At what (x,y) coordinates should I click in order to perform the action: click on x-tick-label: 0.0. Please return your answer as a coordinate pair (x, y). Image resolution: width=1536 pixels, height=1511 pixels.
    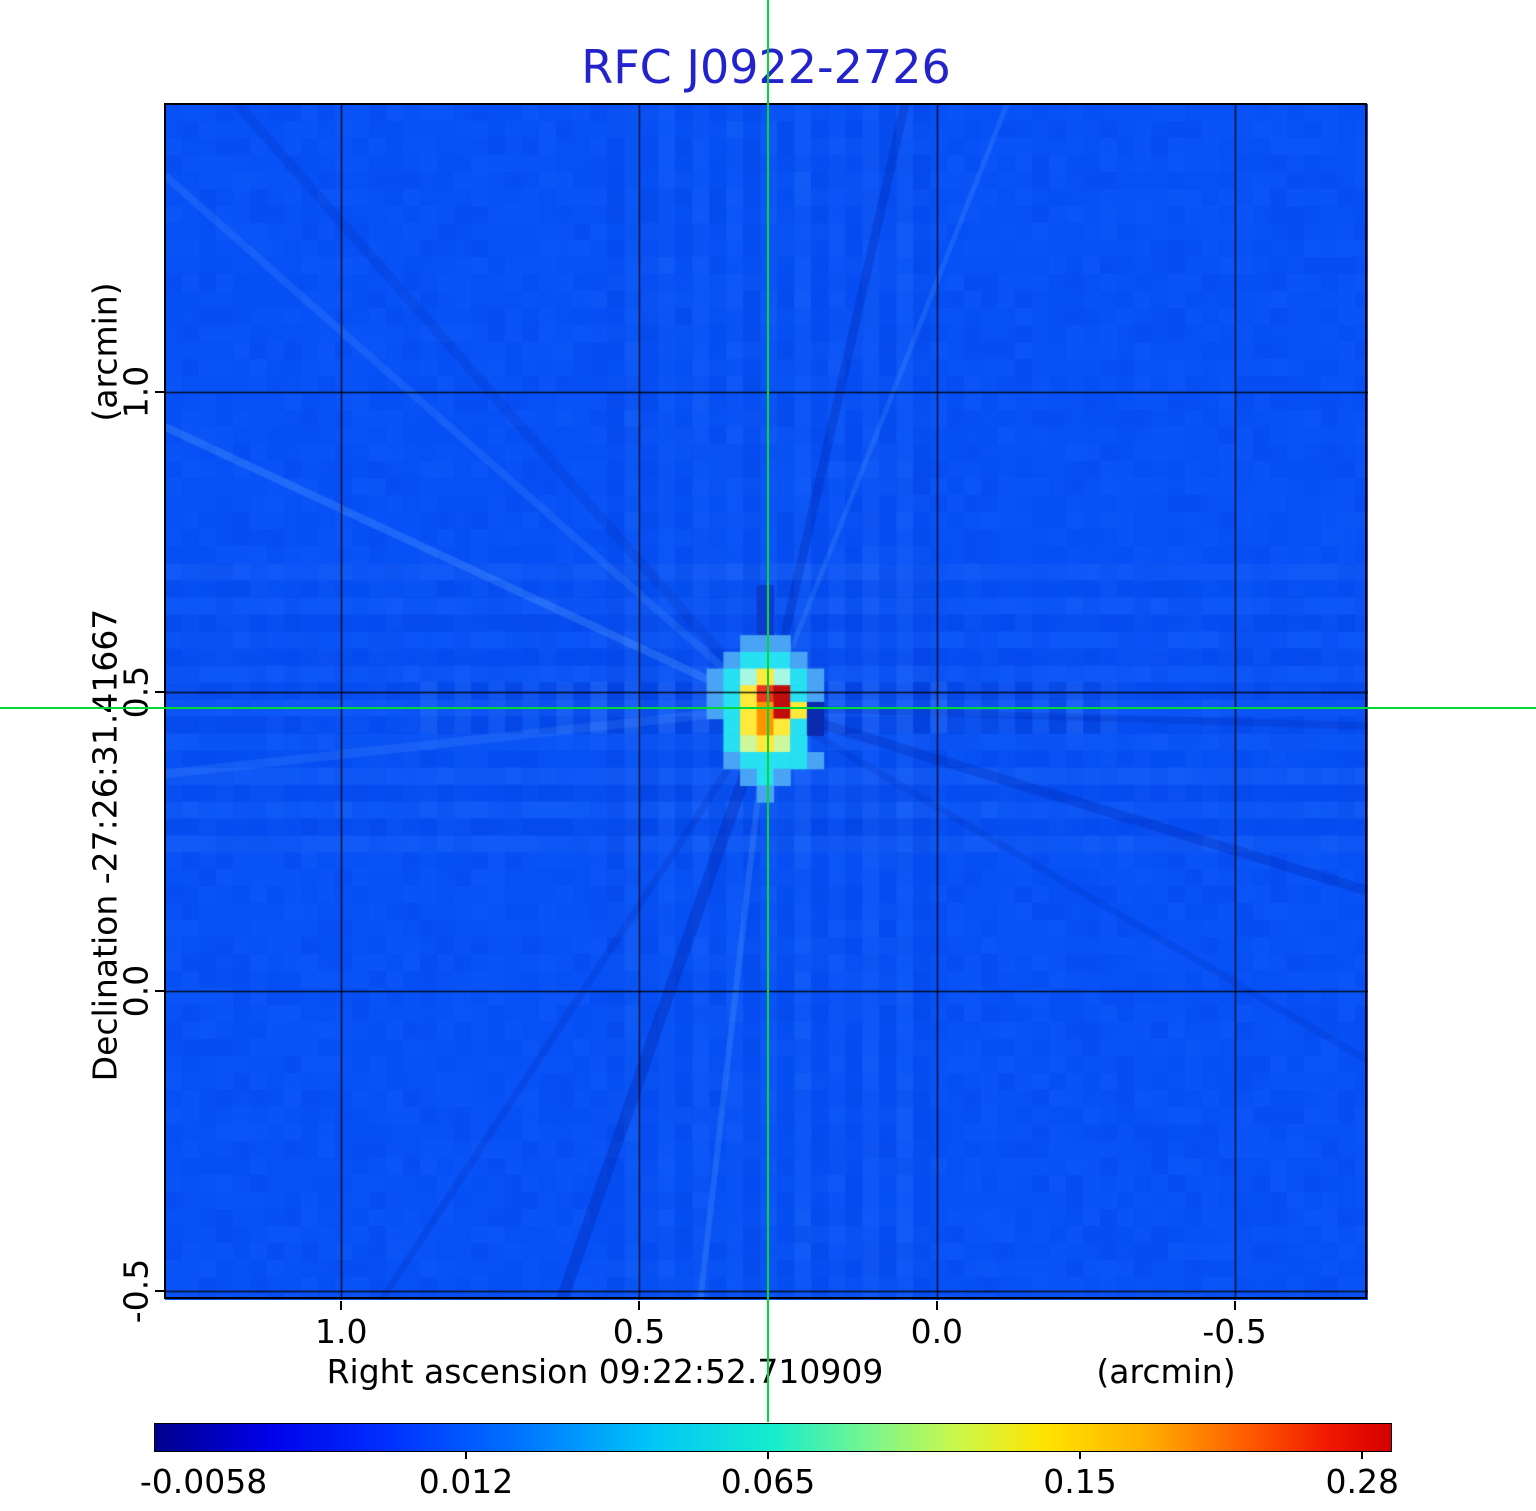
    Looking at the image, I should click on (937, 1331).